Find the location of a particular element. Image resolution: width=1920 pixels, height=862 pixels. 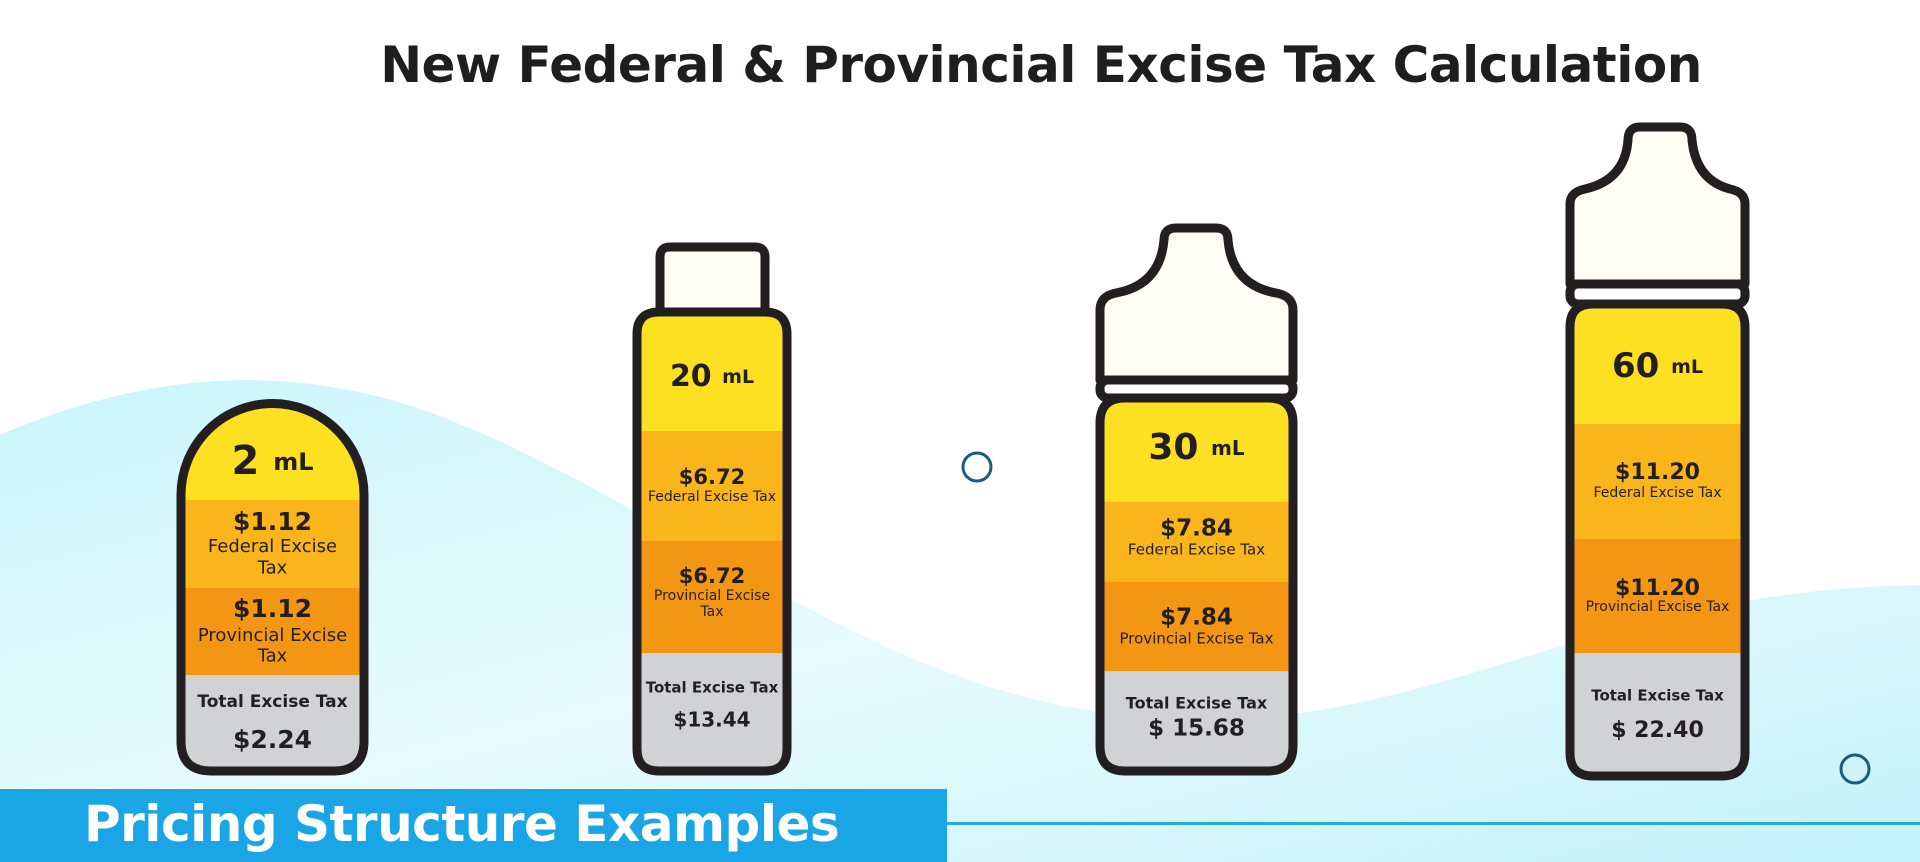

provincial-tax-amount: $7.84 is located at coordinates (1196, 618).